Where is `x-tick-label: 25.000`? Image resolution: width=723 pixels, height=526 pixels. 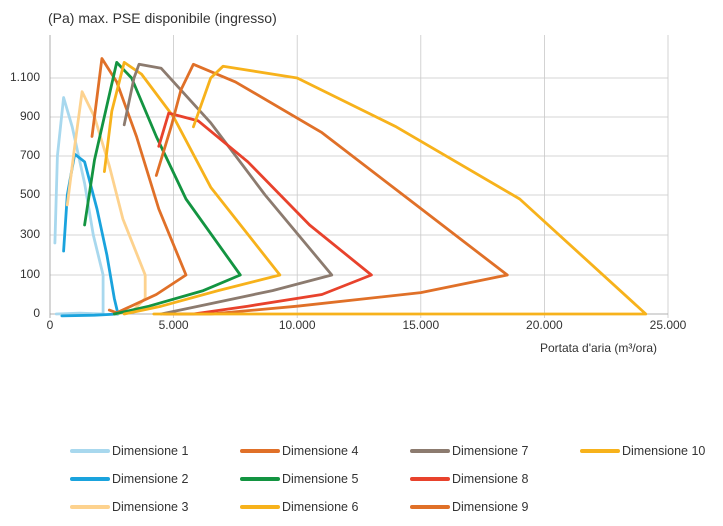
x-tick-label: 25.000 is located at coordinates (668, 325).